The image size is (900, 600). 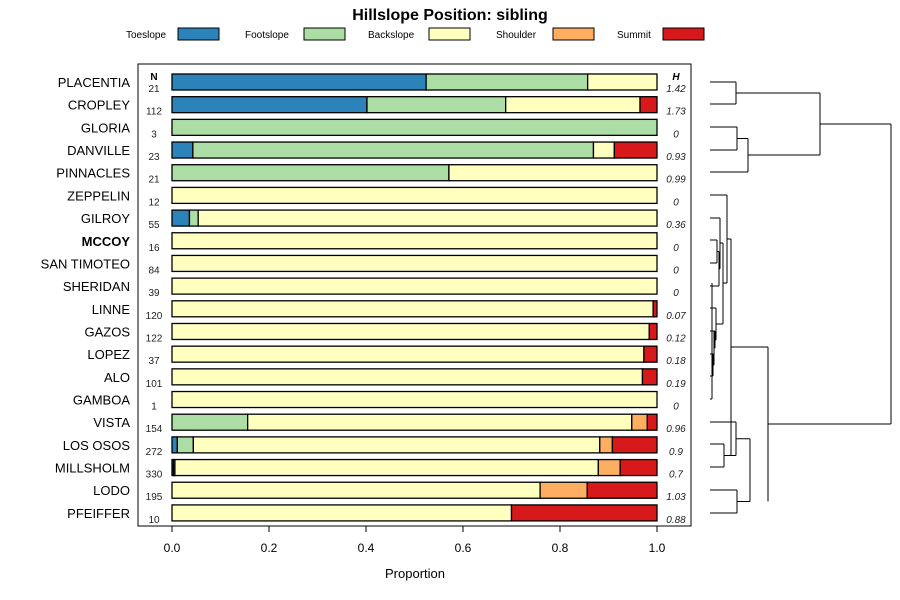 I want to click on row-n: 55, so click(x=154, y=225).